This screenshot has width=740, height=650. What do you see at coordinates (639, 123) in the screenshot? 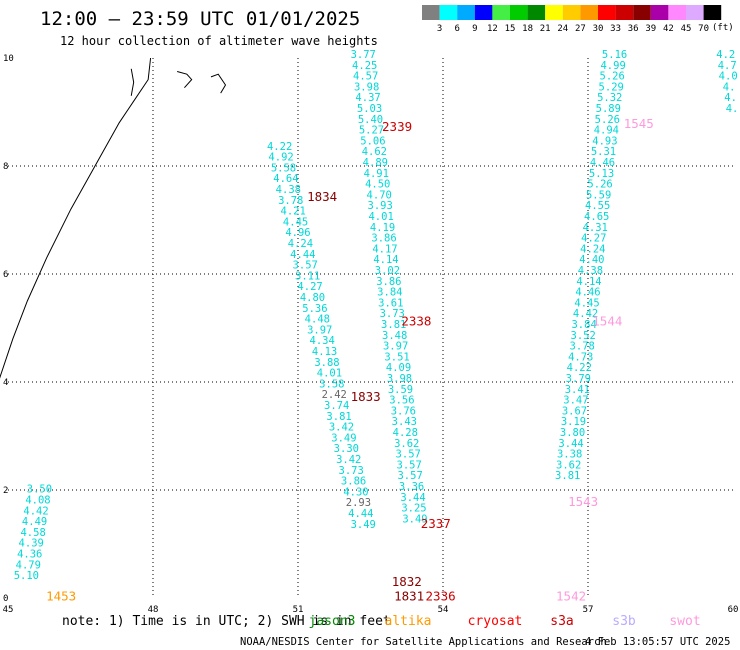
I see `pass-label: 1545` at bounding box center [639, 123].